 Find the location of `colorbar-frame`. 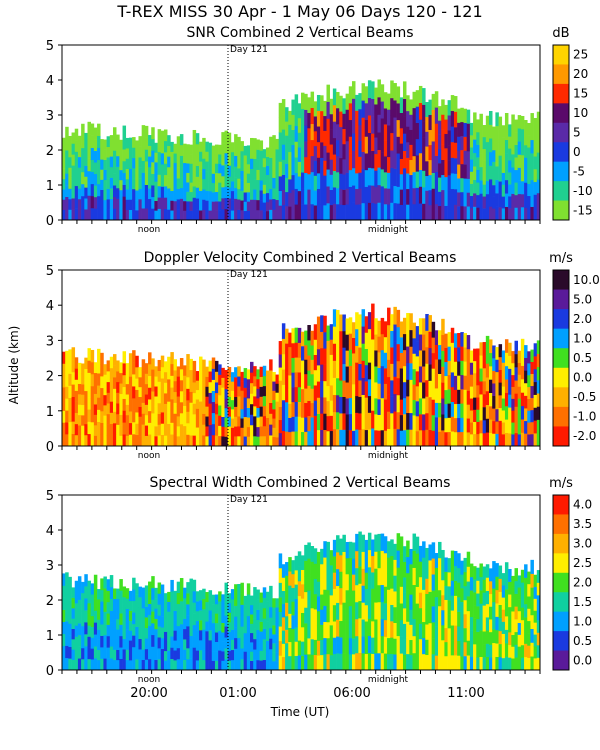

colorbar-frame is located at coordinates (561, 132).